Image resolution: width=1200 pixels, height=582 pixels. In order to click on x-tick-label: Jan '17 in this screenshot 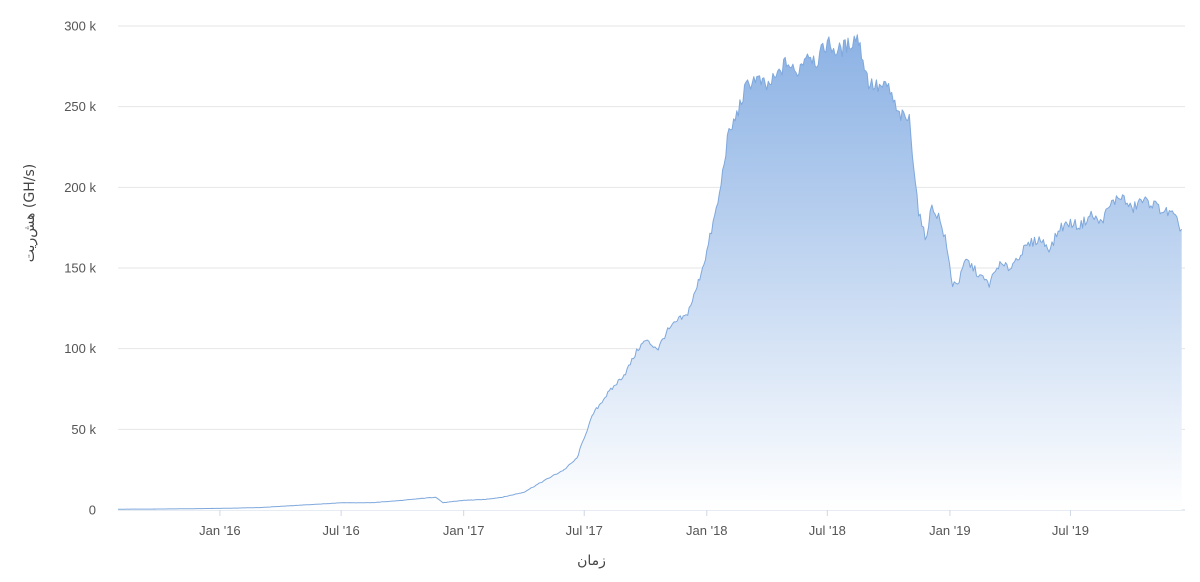, I will do `click(464, 530)`.